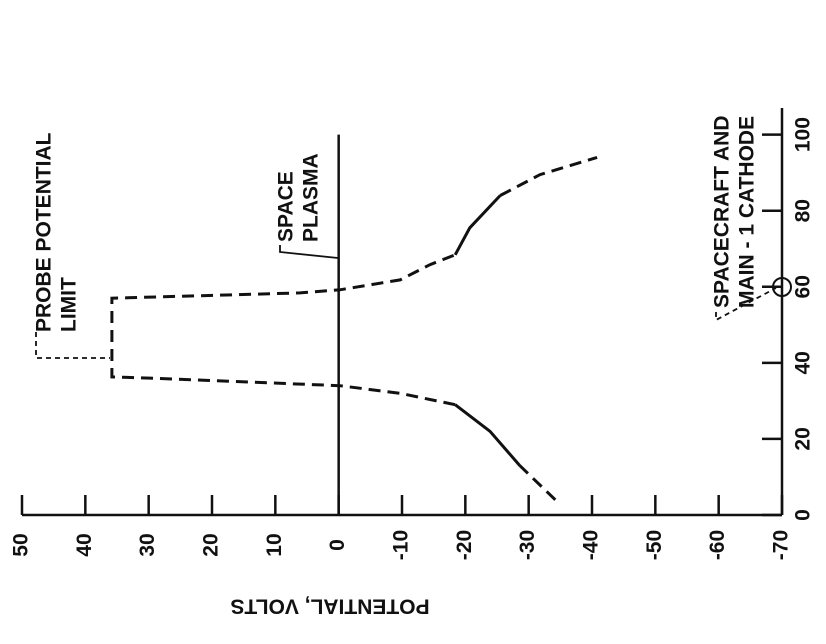  What do you see at coordinates (21, 544) in the screenshot?
I see `y-tick-label: 50` at bounding box center [21, 544].